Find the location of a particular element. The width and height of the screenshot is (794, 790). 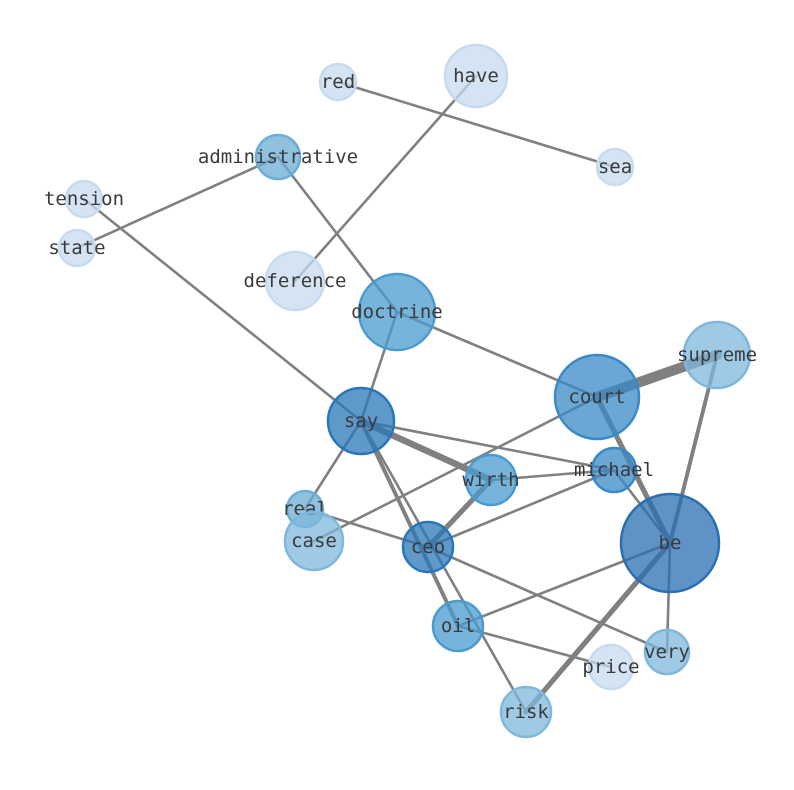

node-supreme: supreme is located at coordinates (717, 355).